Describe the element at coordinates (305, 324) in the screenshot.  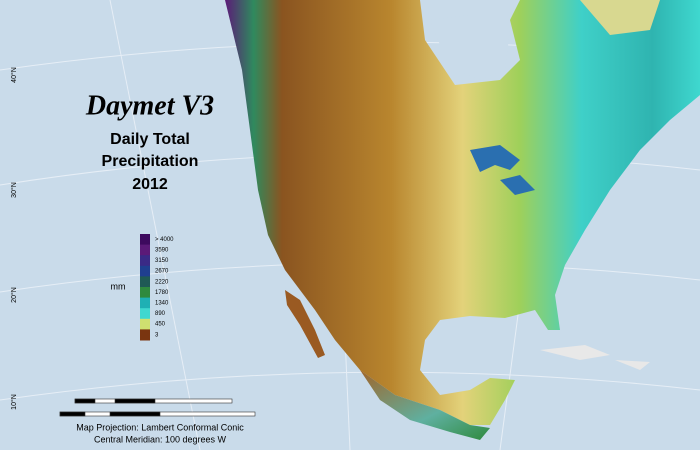
I see `baja` at that location.